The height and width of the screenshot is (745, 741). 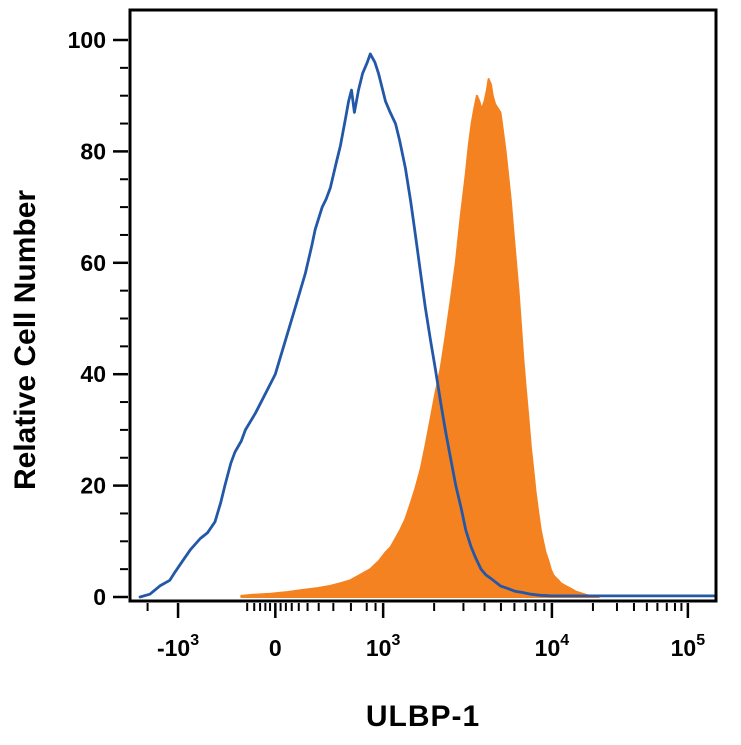 I want to click on y-tick-label: 20, so click(x=93, y=486).